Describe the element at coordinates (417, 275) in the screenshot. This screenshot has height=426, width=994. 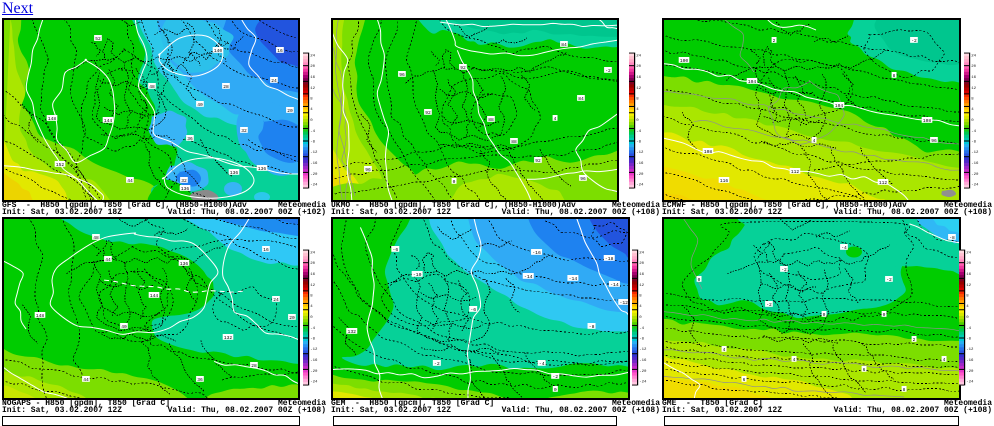
I see `svg-text: -10` at that location.